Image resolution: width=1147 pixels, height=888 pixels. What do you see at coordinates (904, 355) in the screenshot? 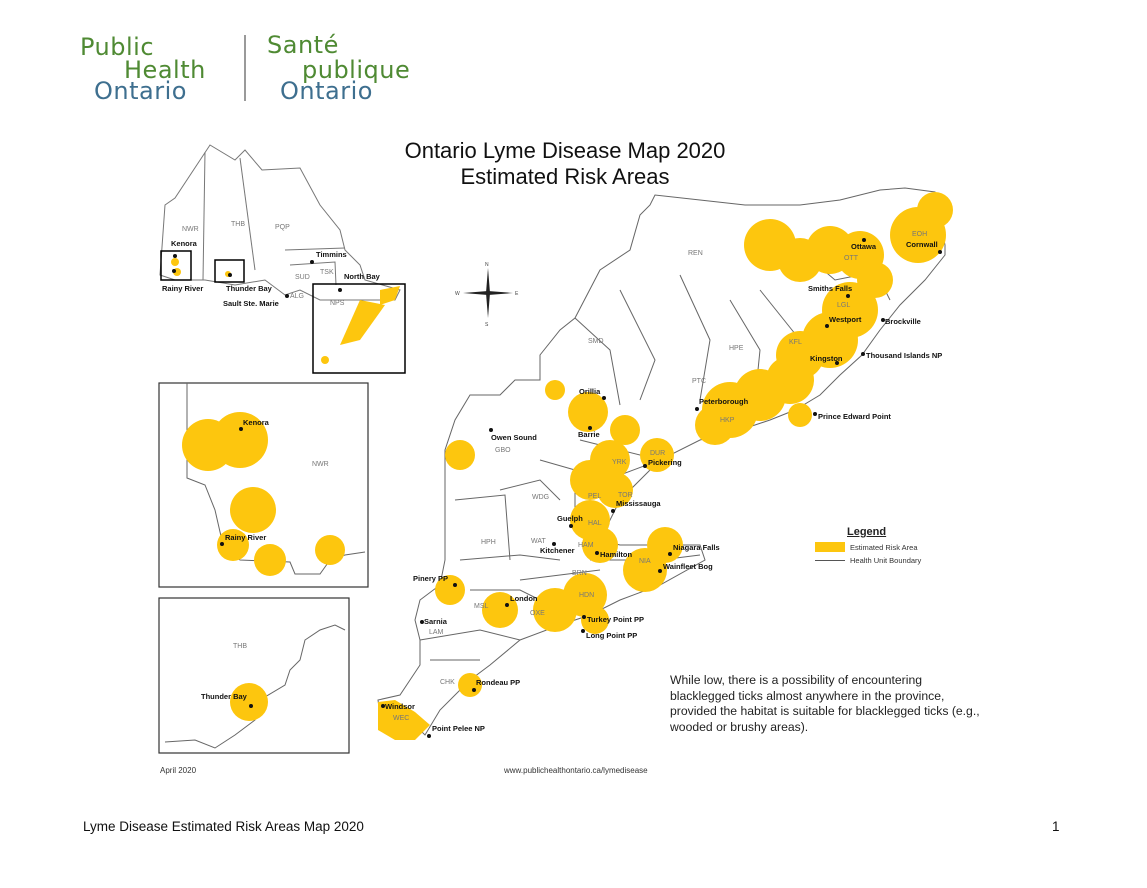
I see `svg-text: Thousand Islands NP` at bounding box center [904, 355].